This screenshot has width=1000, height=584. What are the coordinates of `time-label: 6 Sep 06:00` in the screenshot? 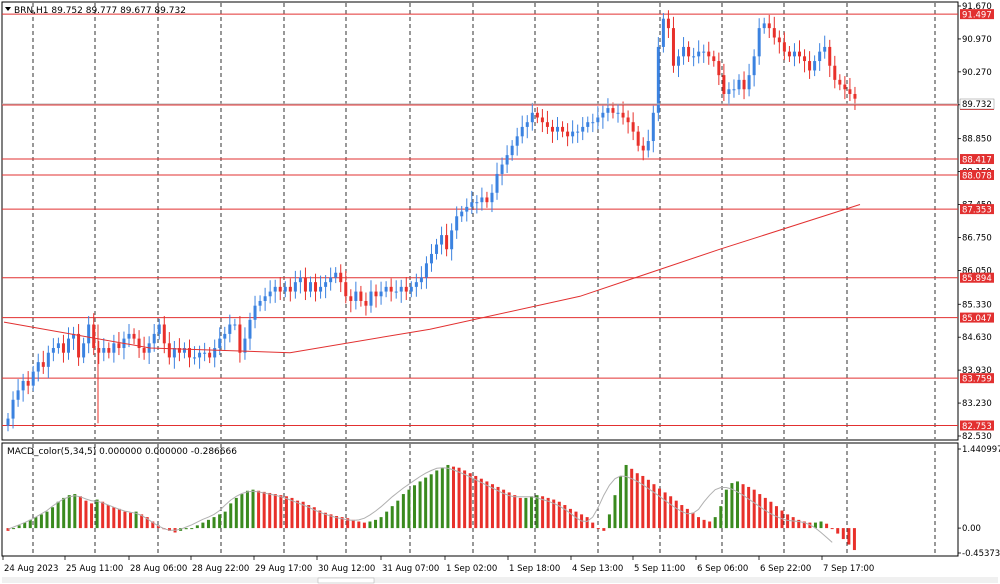 It's located at (722, 569).